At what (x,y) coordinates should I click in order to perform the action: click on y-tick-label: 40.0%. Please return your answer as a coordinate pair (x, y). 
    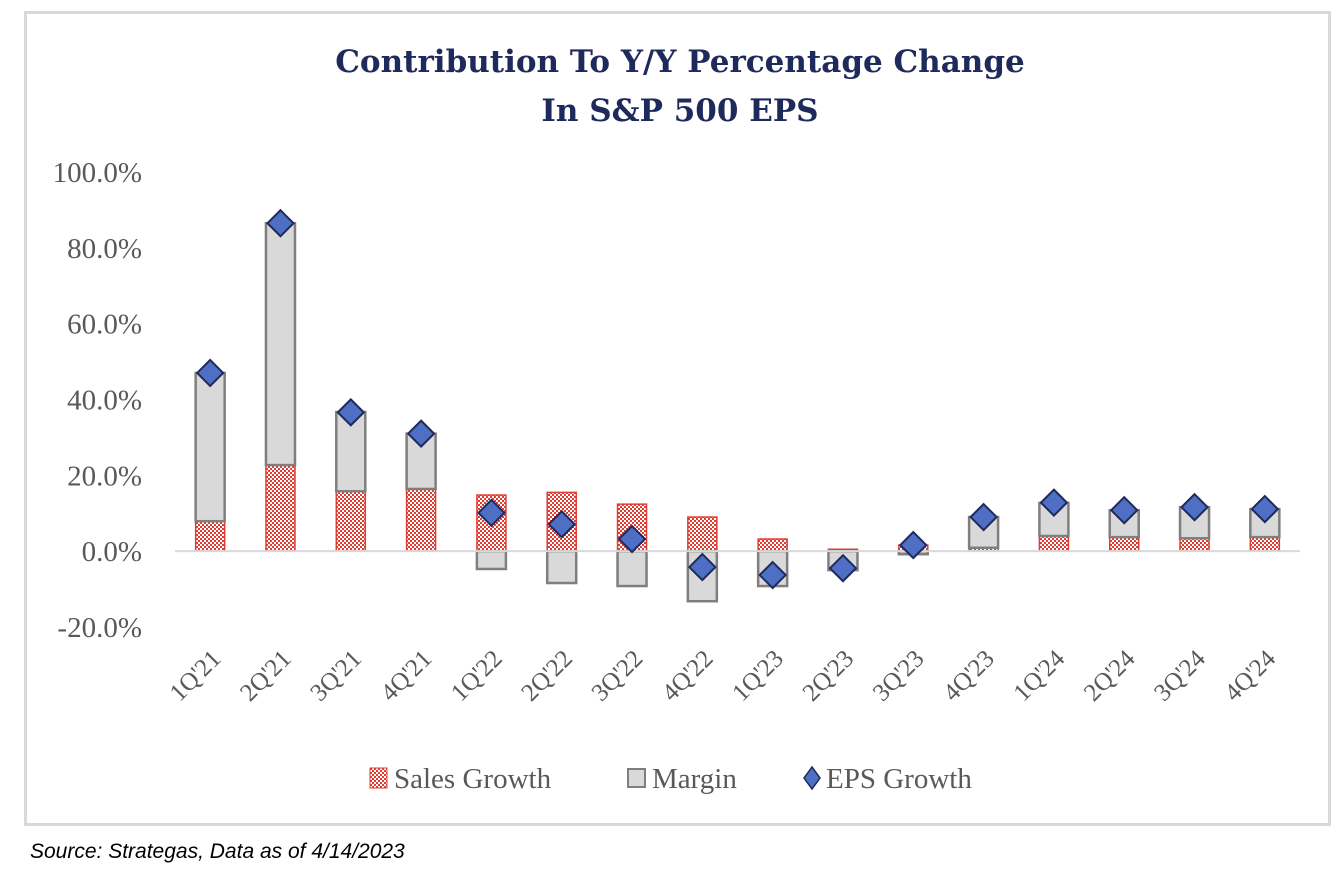
    Looking at the image, I should click on (104, 401).